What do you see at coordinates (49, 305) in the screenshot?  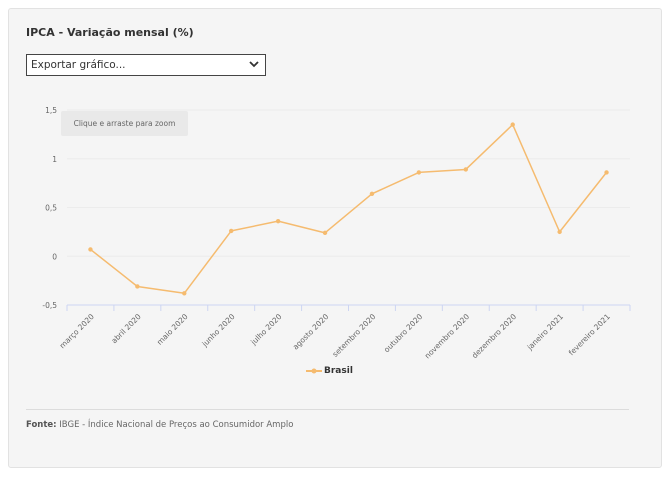 I see `y-tick-label: -0,5` at bounding box center [49, 305].